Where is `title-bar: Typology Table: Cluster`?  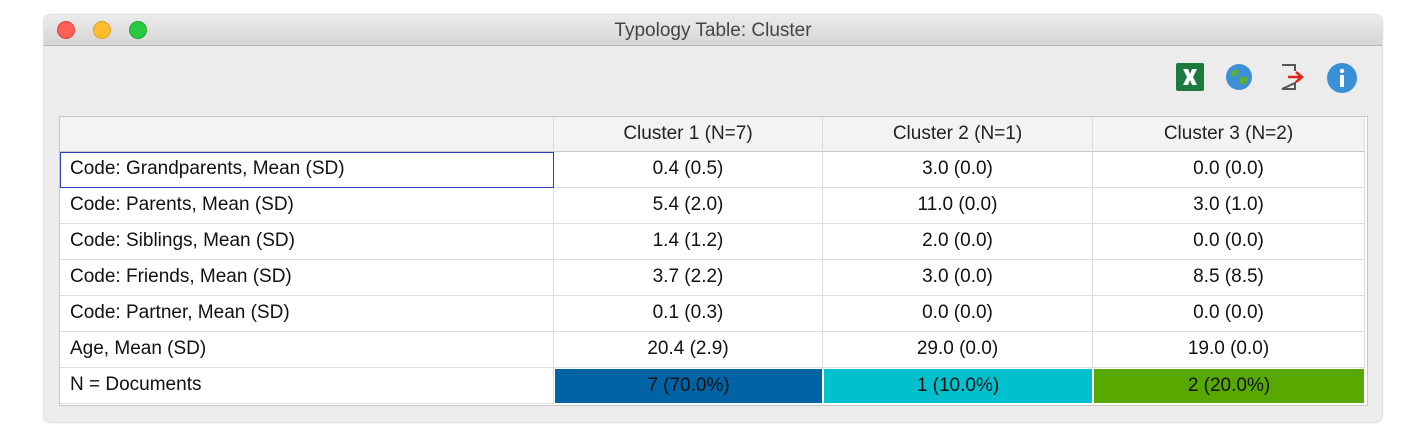 title-bar: Typology Table: Cluster is located at coordinates (713, 30).